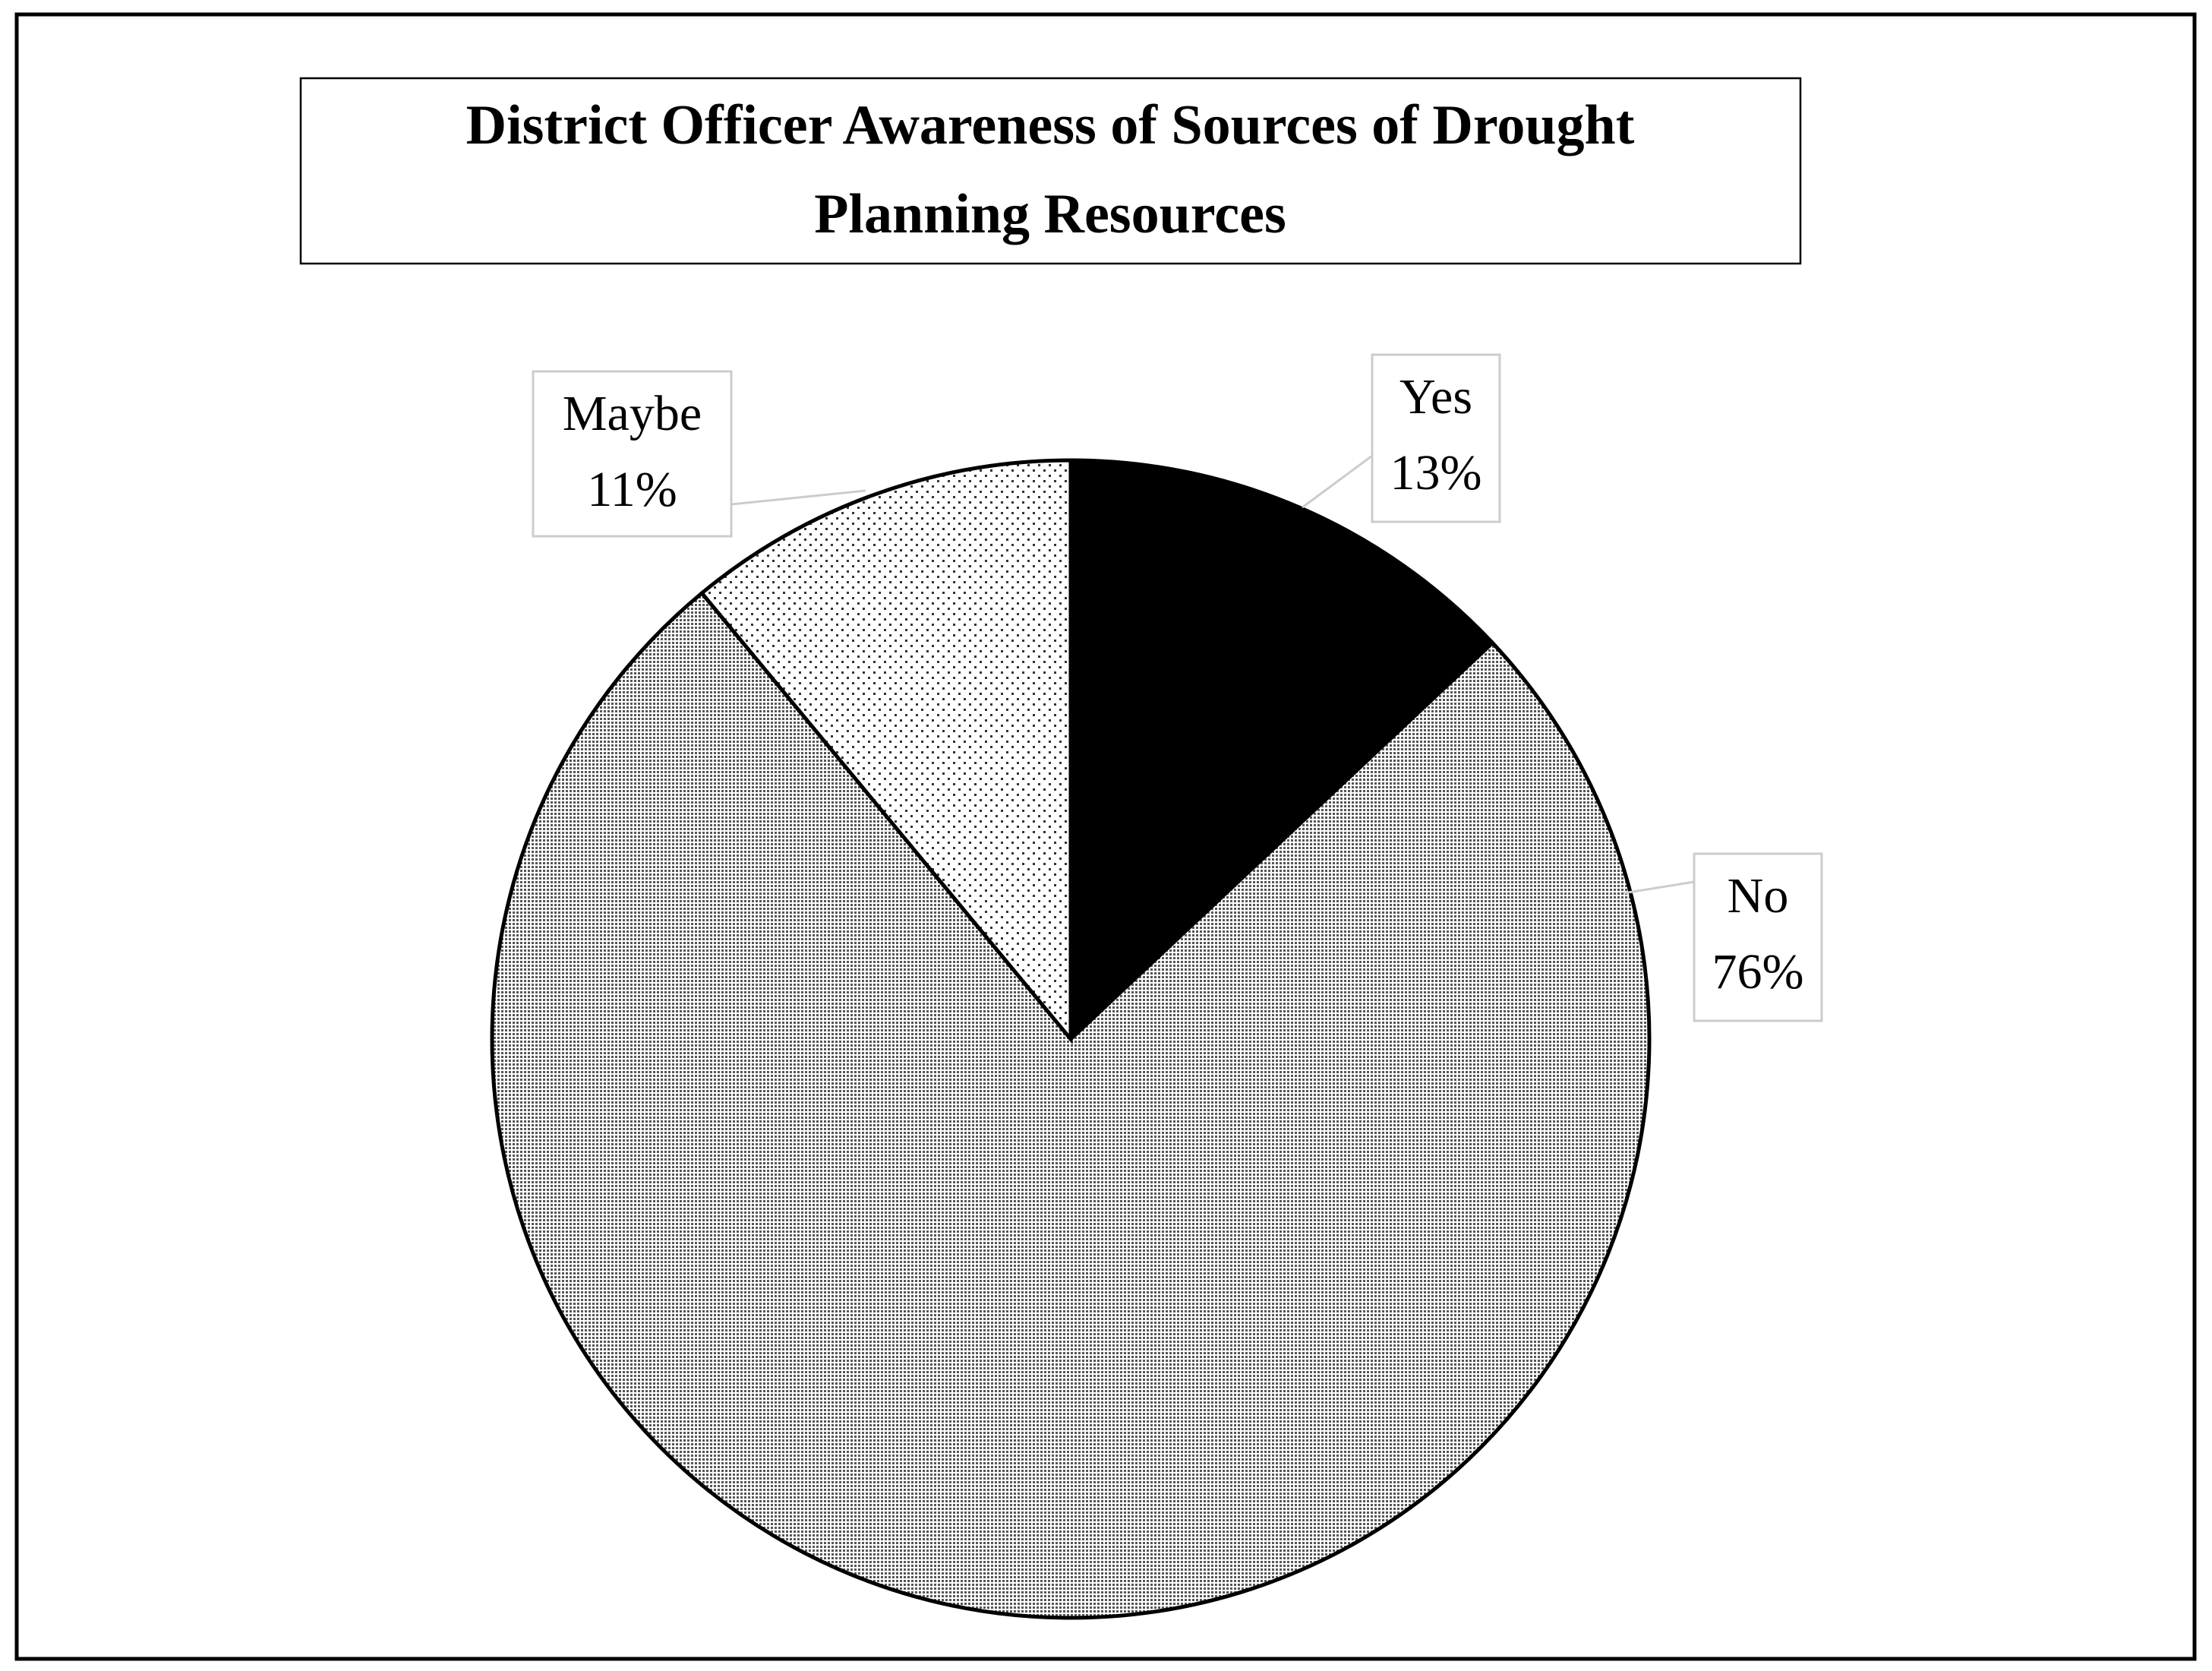  Describe the element at coordinates (632, 413) in the screenshot. I see `slice-label: Maybe` at that location.